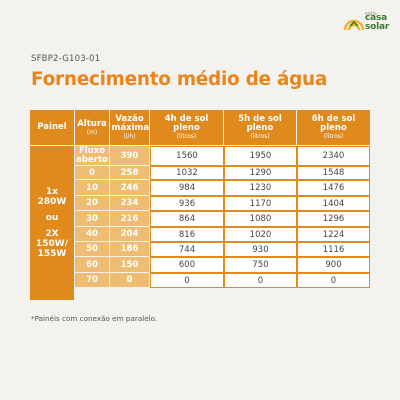  What do you see at coordinates (260, 234) in the screenshot?
I see `table-cell-h5: 1020` at bounding box center [260, 234].